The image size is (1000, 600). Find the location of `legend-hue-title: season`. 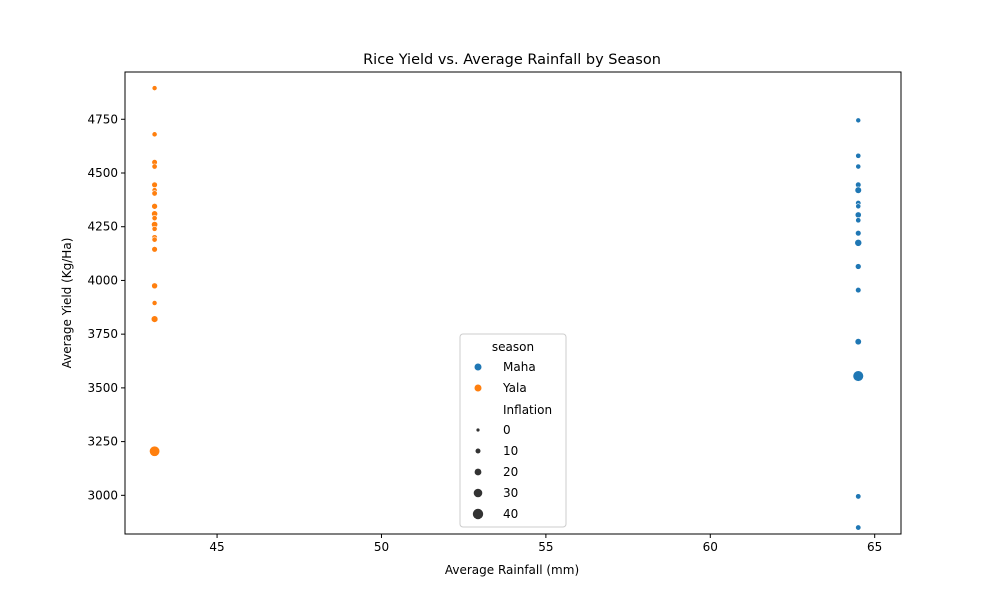

legend-hue-title: season is located at coordinates (513, 347).